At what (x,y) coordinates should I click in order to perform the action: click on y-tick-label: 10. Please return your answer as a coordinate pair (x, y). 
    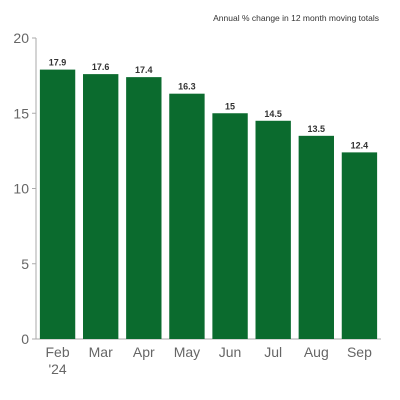
    Looking at the image, I should click on (21, 189).